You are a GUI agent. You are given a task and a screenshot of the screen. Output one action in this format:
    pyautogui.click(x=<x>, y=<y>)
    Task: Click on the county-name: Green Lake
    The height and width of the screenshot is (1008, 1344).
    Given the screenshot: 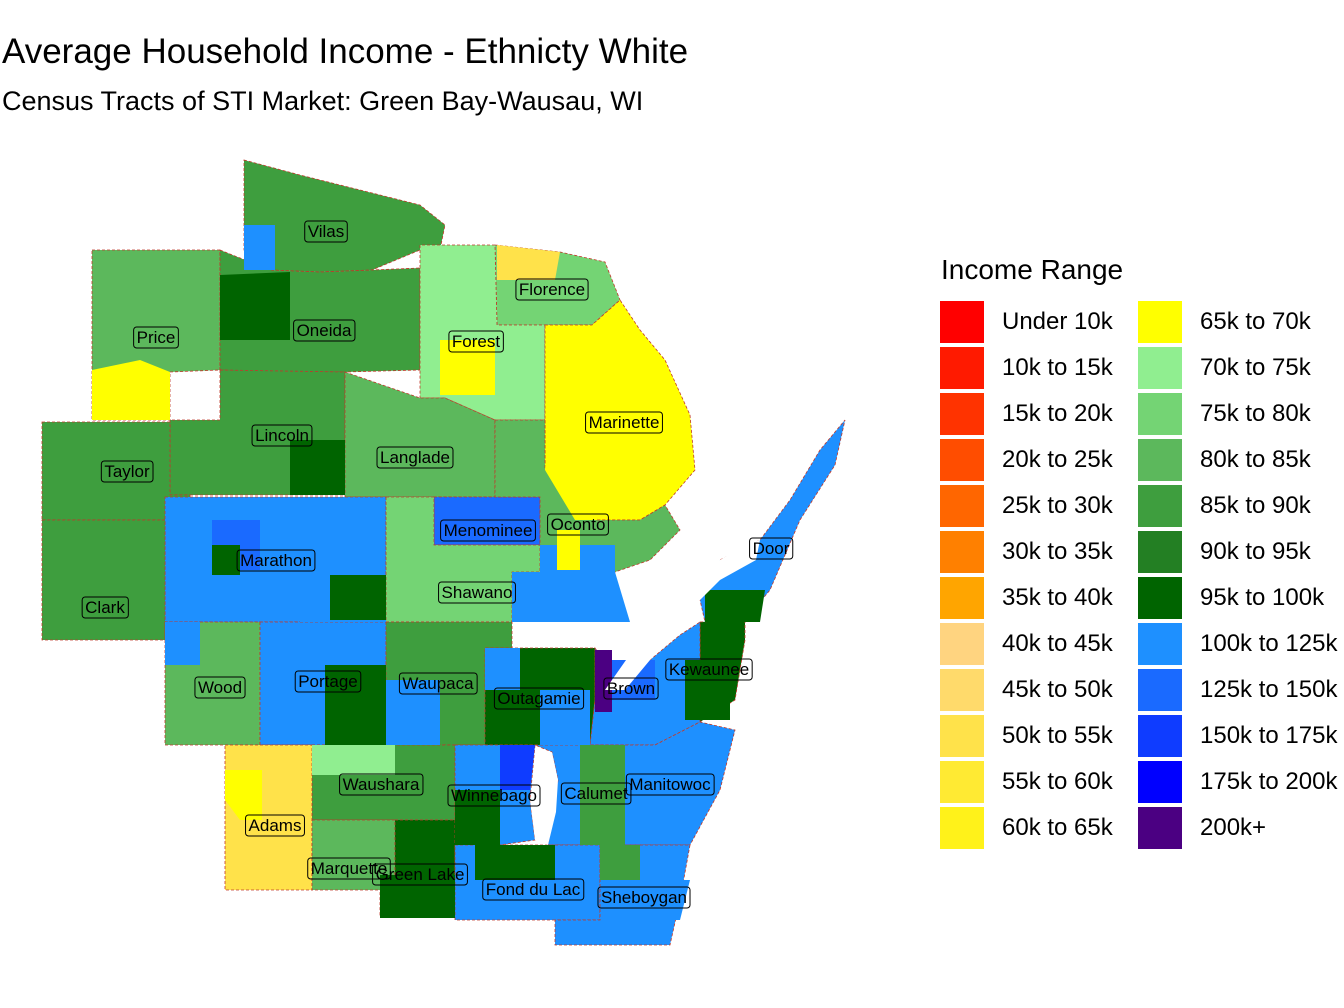 What is the action you would take?
    pyautogui.click(x=420, y=874)
    